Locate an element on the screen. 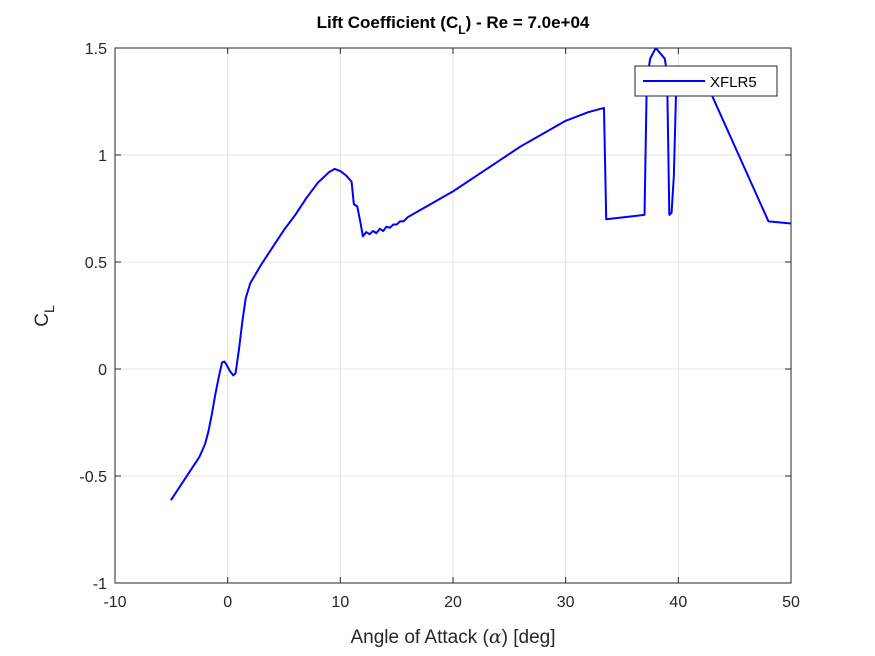 The height and width of the screenshot is (656, 875). x-tick-label: 30 is located at coordinates (566, 602).